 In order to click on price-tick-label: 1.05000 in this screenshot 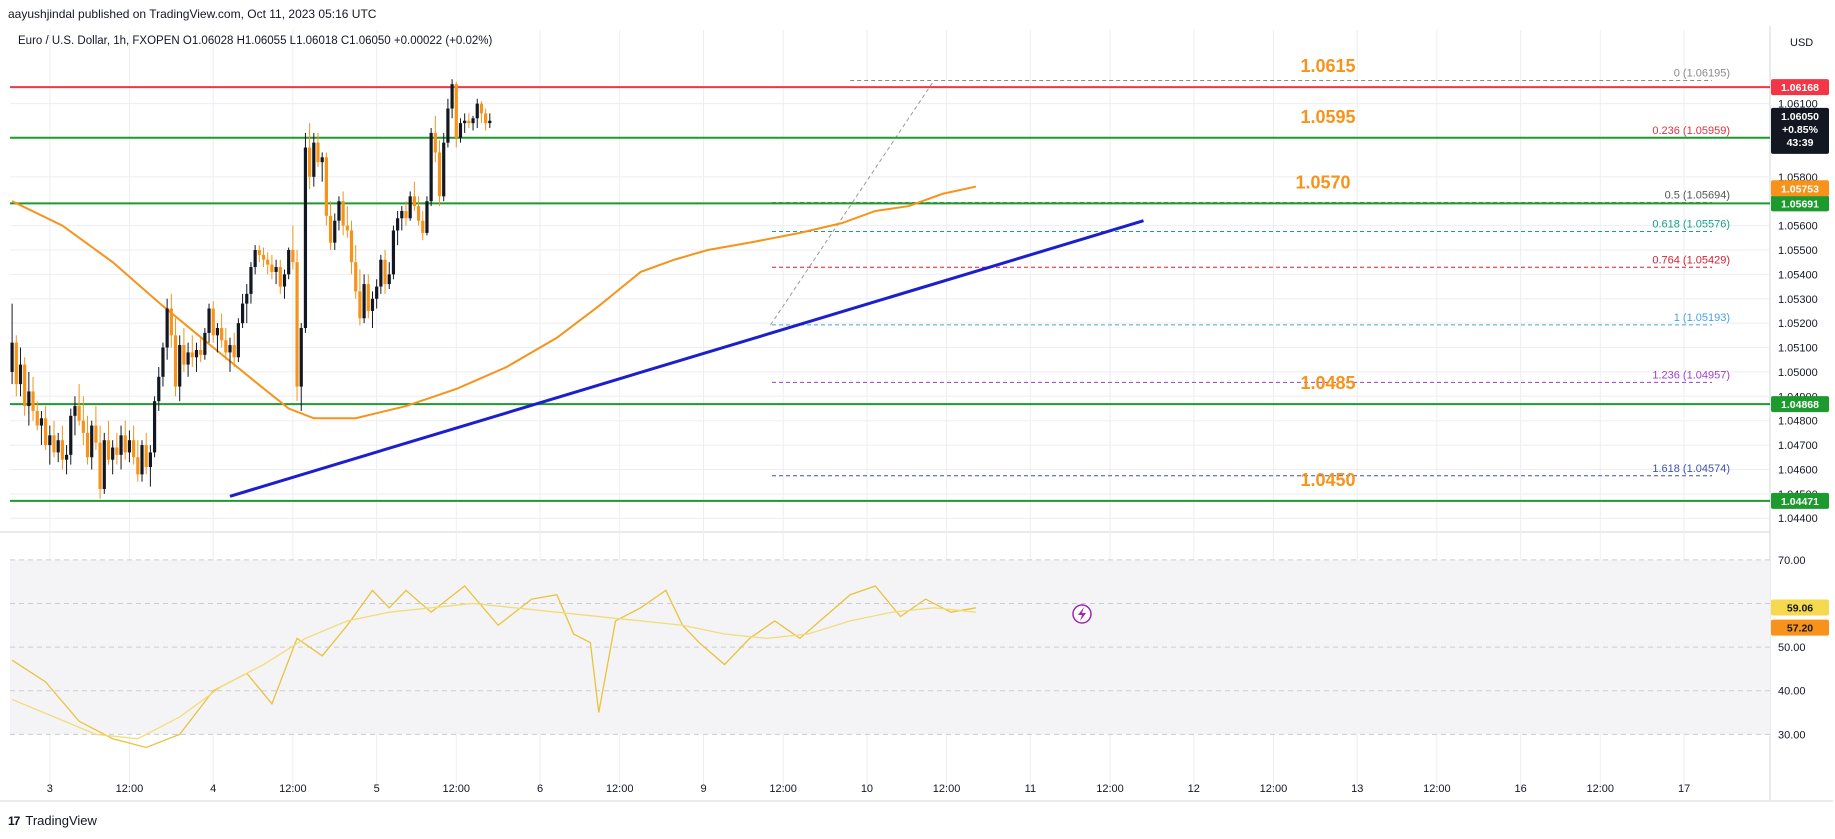, I will do `click(1798, 373)`.